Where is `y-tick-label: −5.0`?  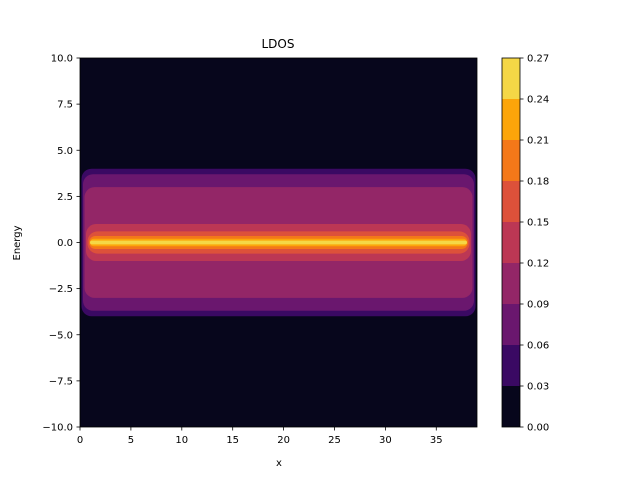 y-tick-label: −5.0 is located at coordinates (61, 335).